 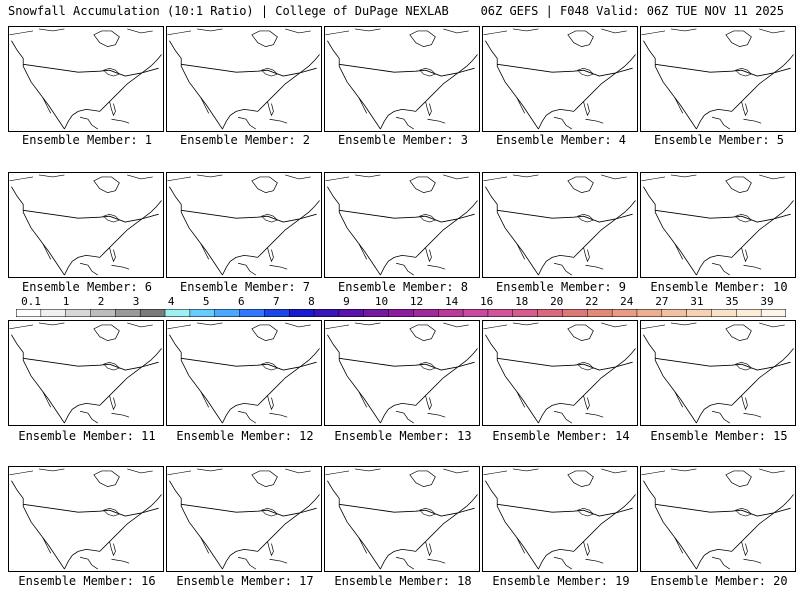 I want to click on colorbar-tick-label: 0.1, so click(x=31, y=301).